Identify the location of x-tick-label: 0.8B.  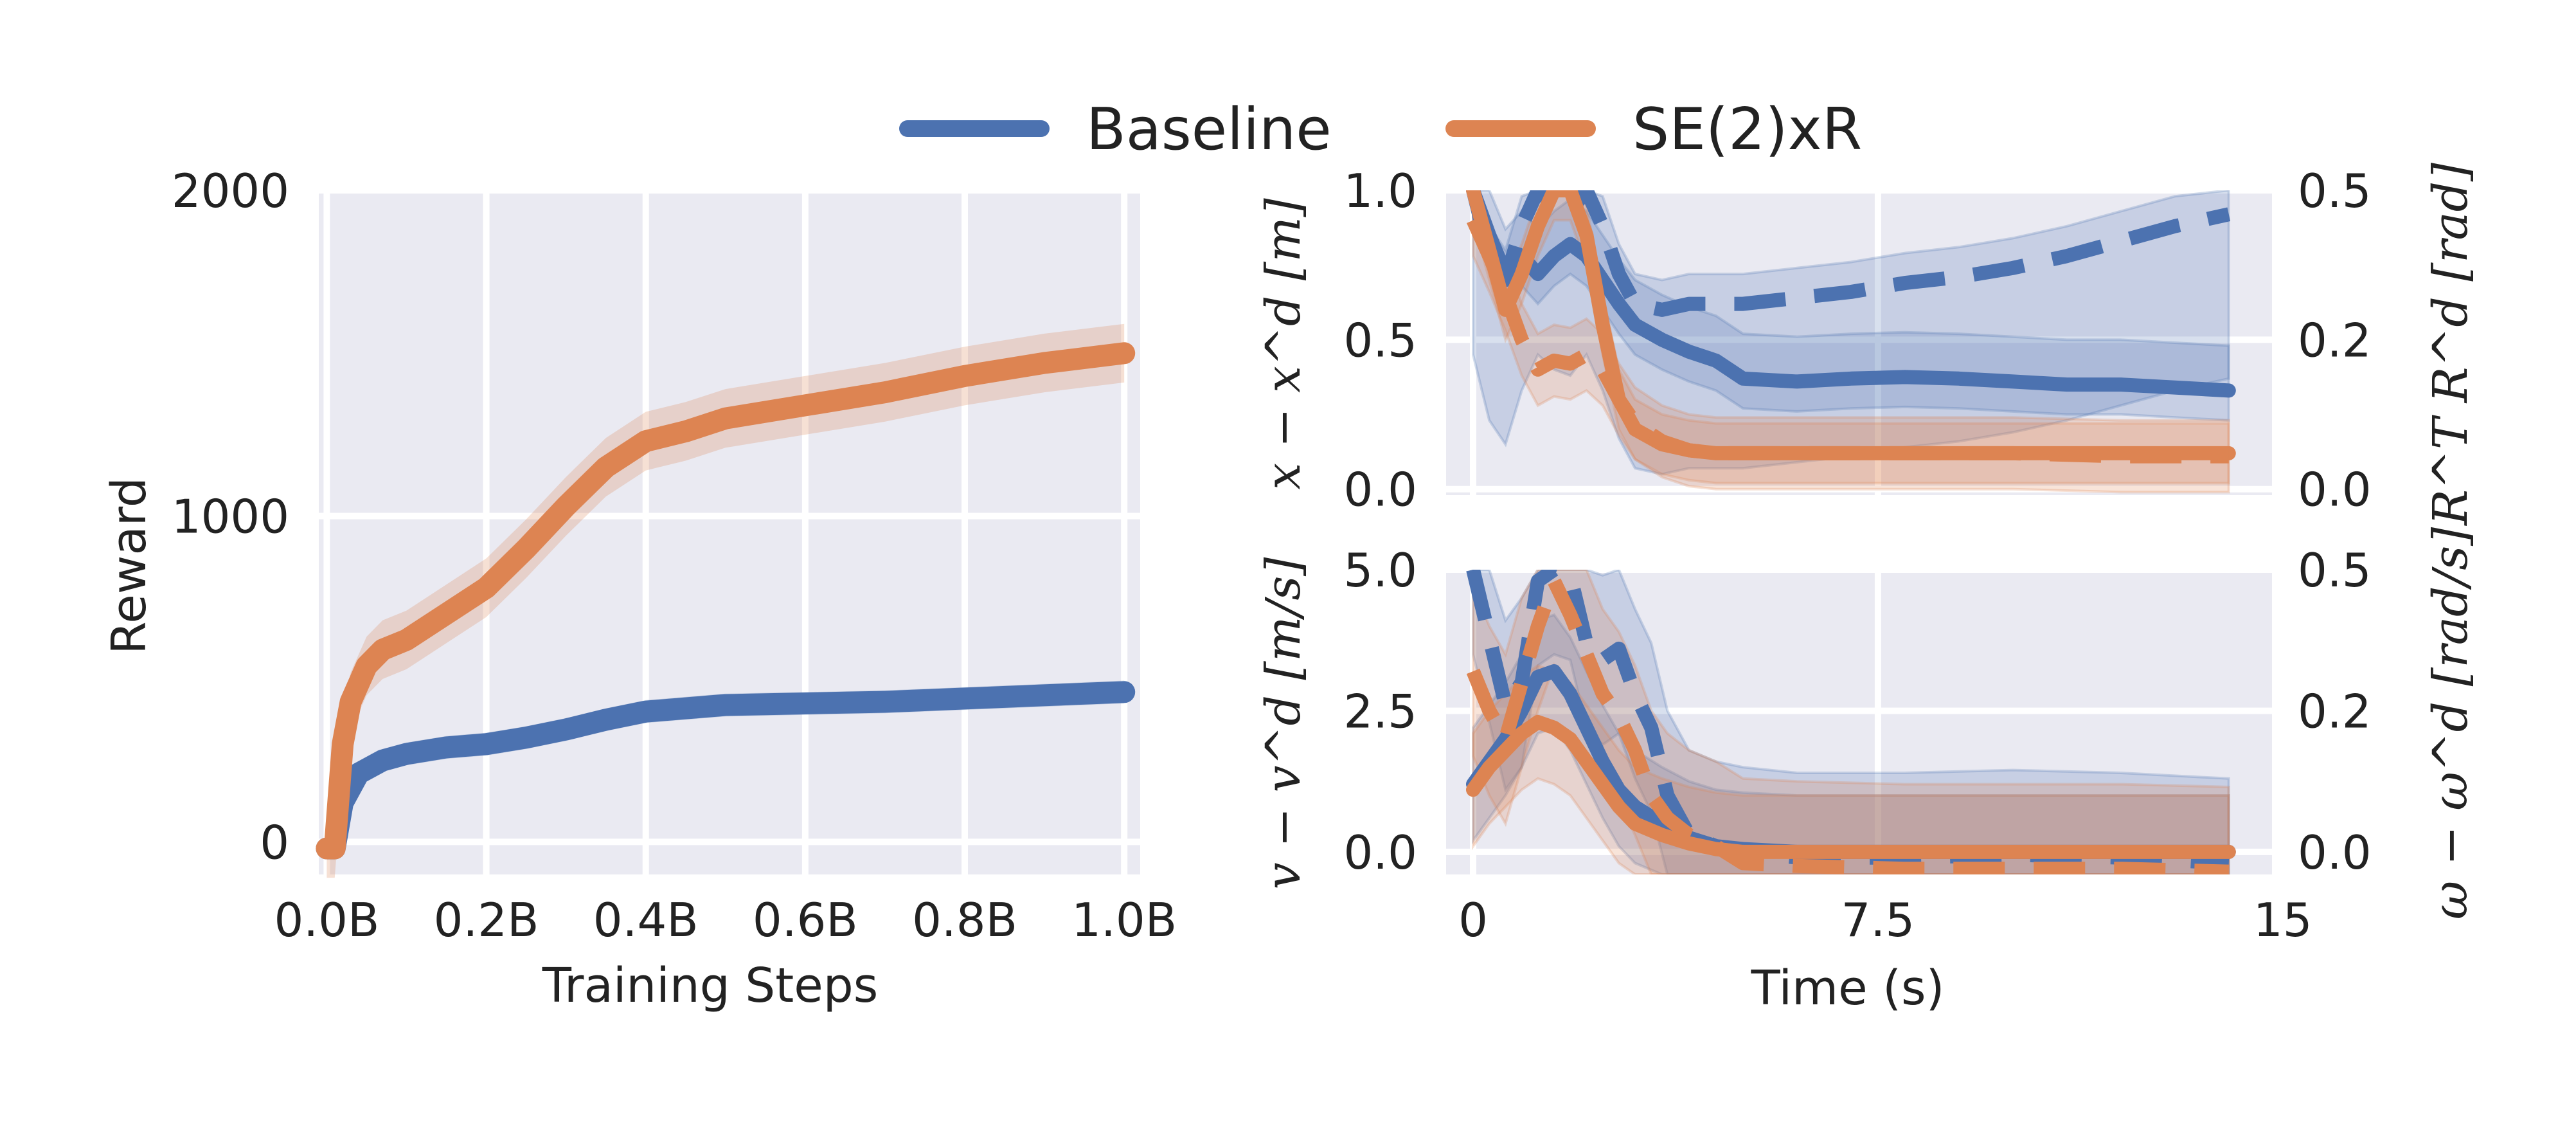
(964, 920).